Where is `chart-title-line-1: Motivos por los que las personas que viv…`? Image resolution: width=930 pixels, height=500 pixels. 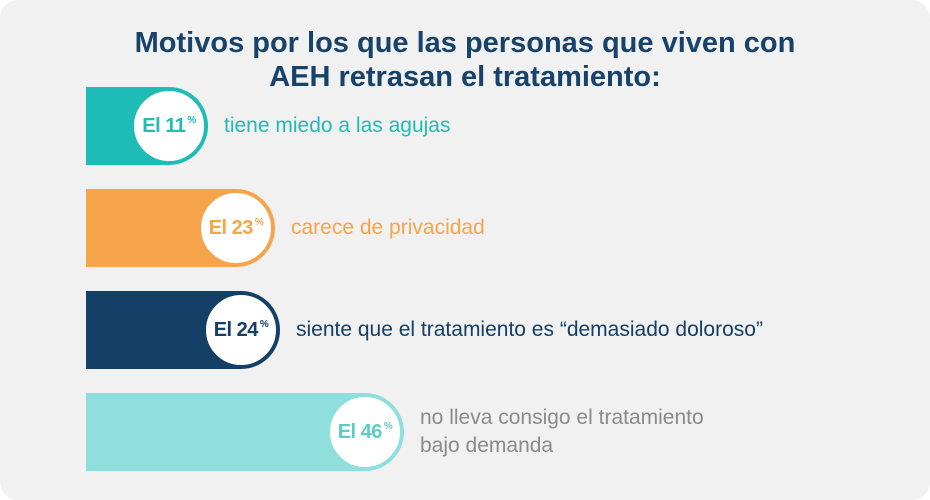 chart-title-line-1: Motivos por los que las personas que viv… is located at coordinates (465, 43).